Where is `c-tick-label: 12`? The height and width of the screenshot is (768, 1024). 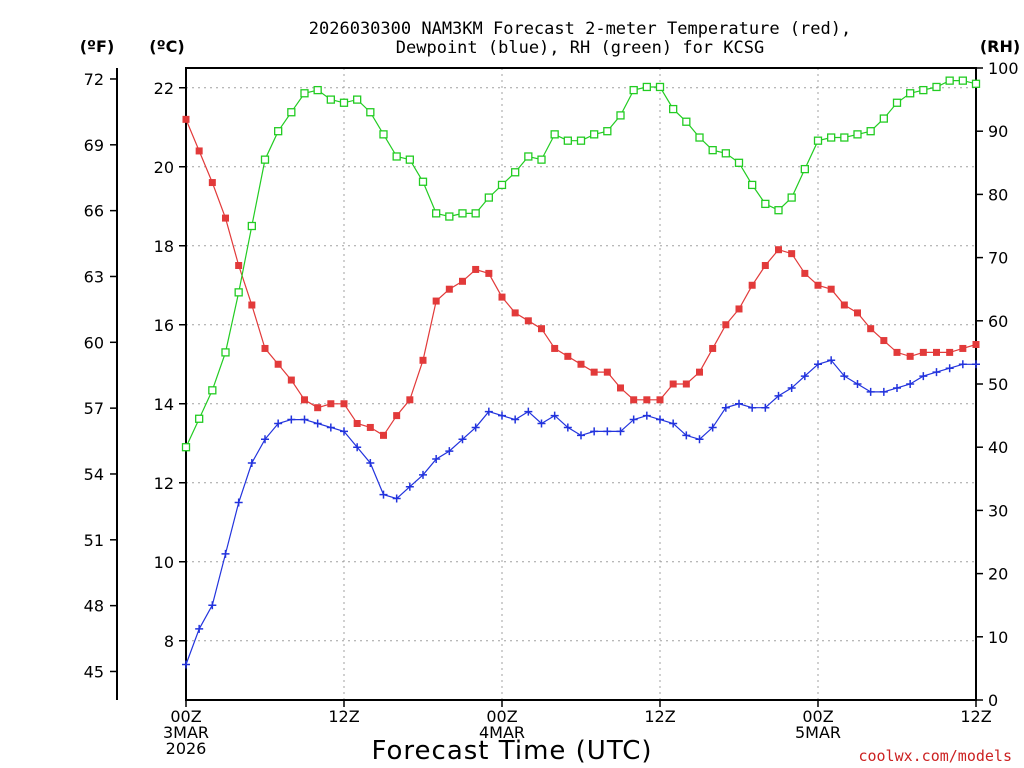 c-tick-label: 12 is located at coordinates (164, 483).